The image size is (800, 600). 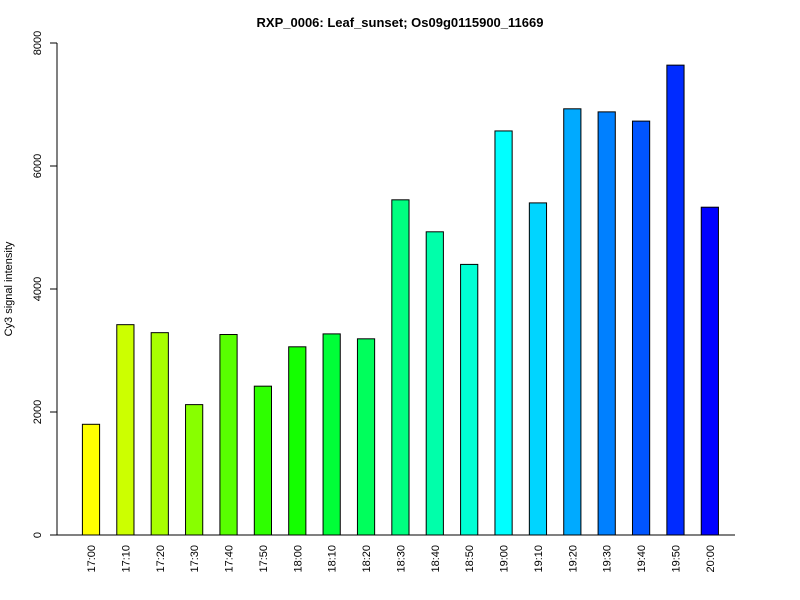 I want to click on bar-2000, so click(x=709, y=371).